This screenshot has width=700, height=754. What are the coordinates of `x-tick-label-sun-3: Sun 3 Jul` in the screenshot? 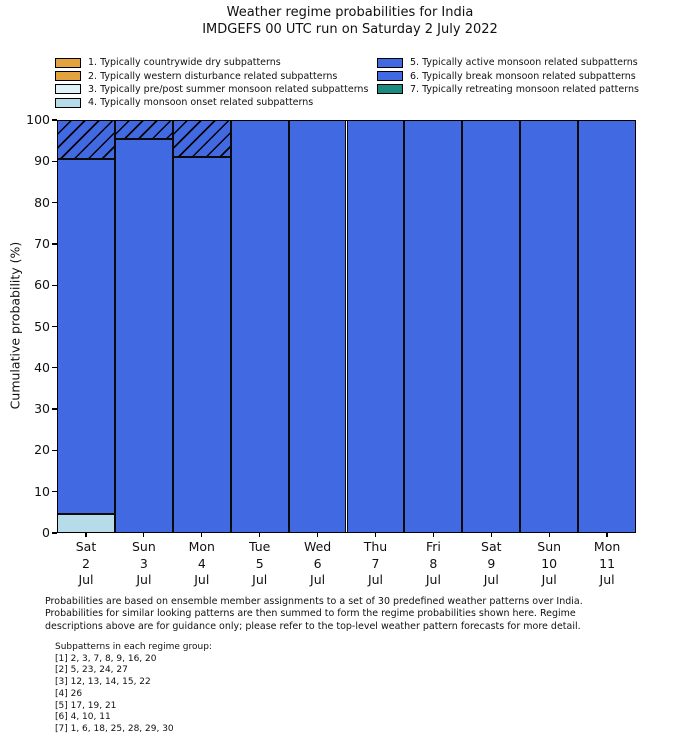 It's located at (144, 564).